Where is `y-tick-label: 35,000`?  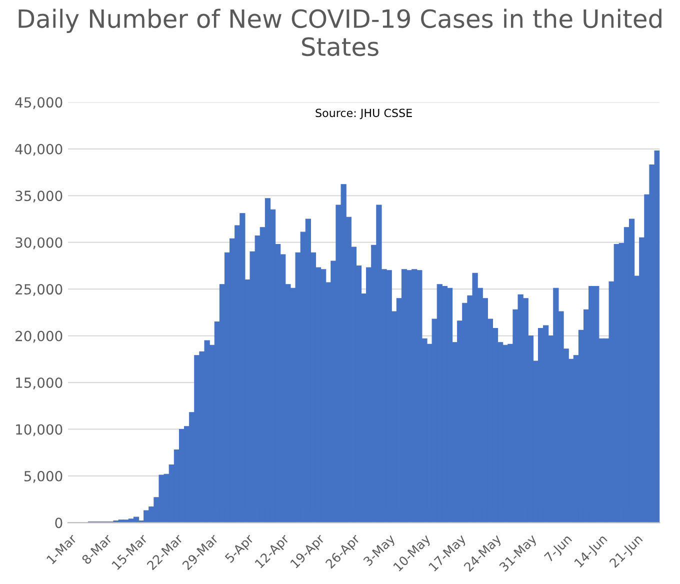
y-tick-label: 35,000 is located at coordinates (39, 196).